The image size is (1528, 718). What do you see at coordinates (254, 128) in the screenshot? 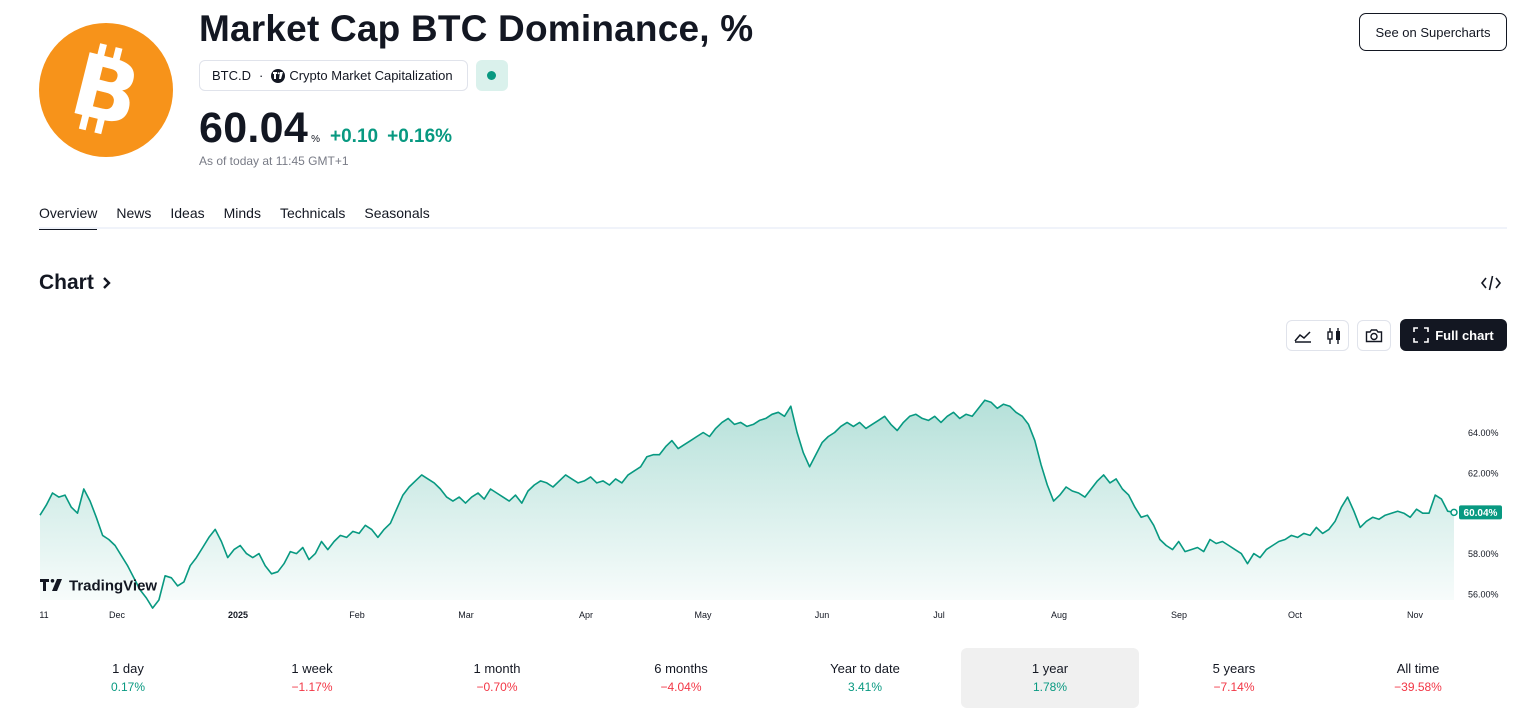
I see `current-price: 60.04` at bounding box center [254, 128].